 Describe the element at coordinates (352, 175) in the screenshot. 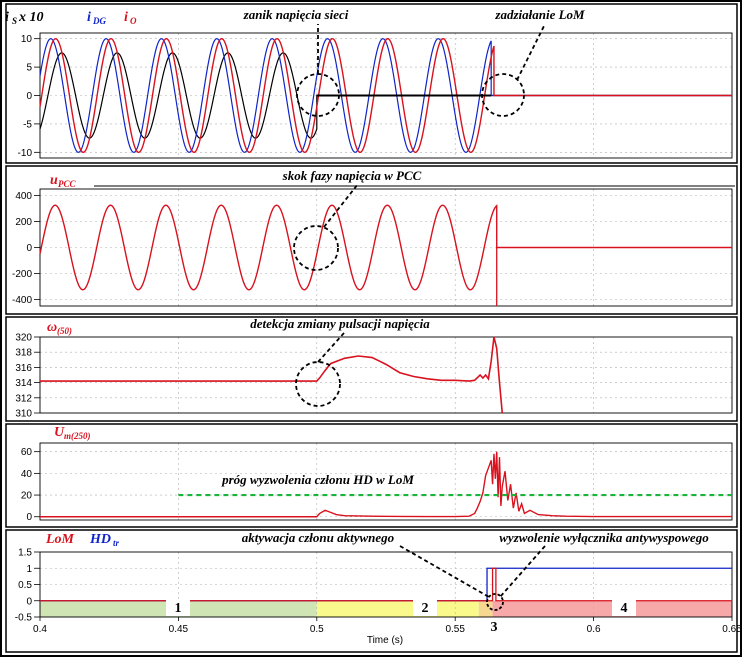

I see `annotation-skok: skok fazy napięcia w PCC` at that location.